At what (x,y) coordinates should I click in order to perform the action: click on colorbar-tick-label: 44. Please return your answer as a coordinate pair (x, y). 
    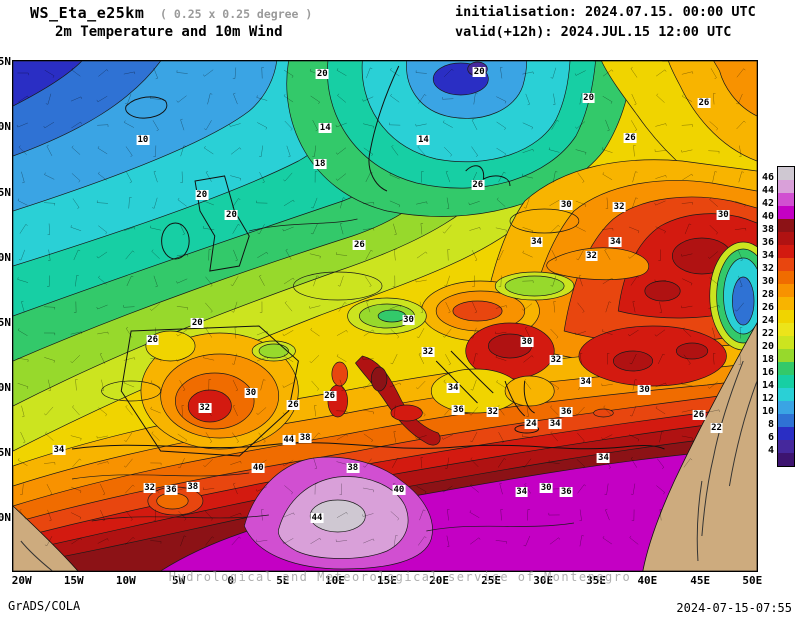
    Looking at the image, I should click on (767, 190).